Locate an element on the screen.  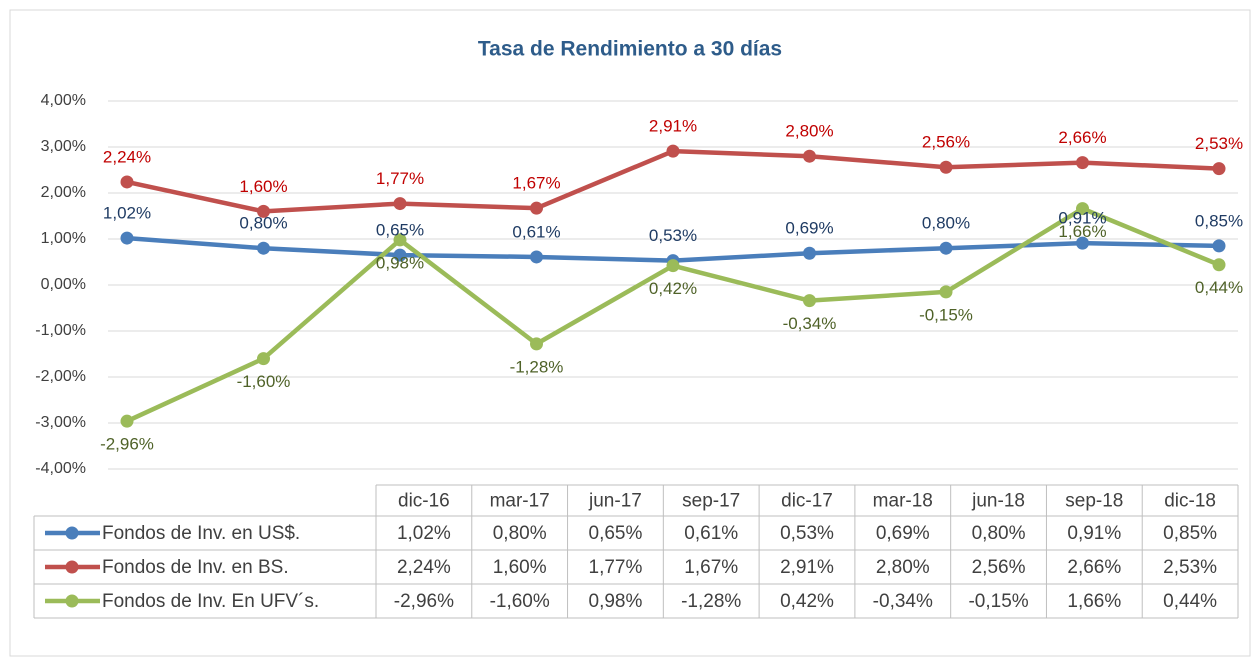
data-label: -1,28% is located at coordinates (537, 366).